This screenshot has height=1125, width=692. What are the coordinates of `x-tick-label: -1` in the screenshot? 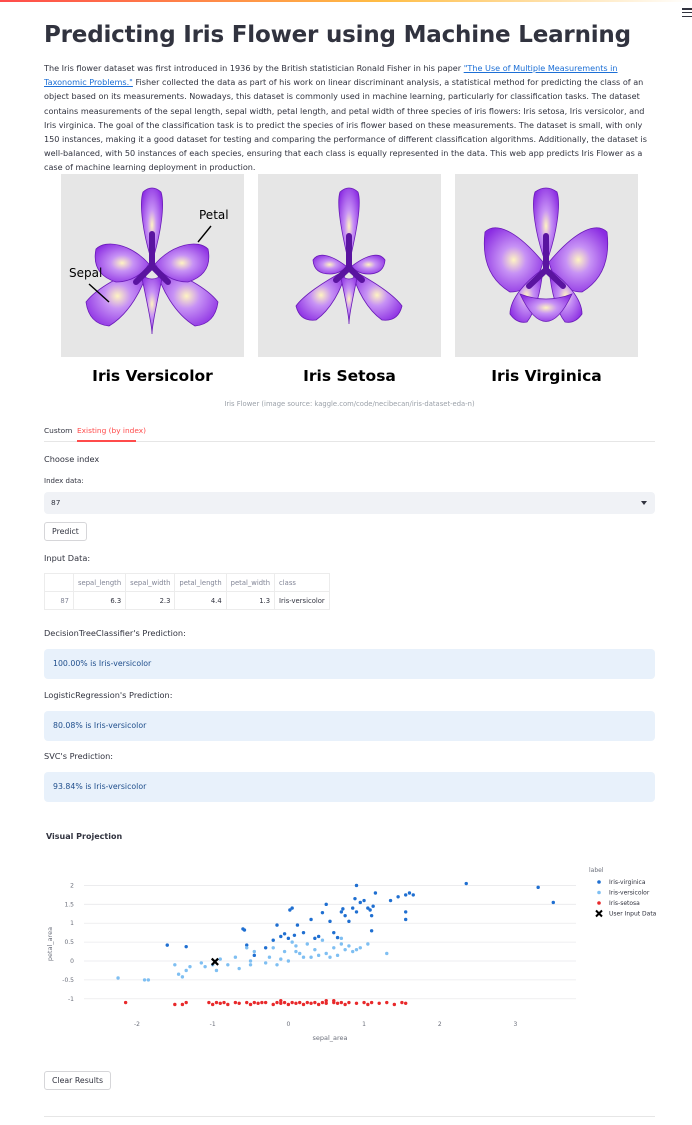 It's located at (213, 1024).